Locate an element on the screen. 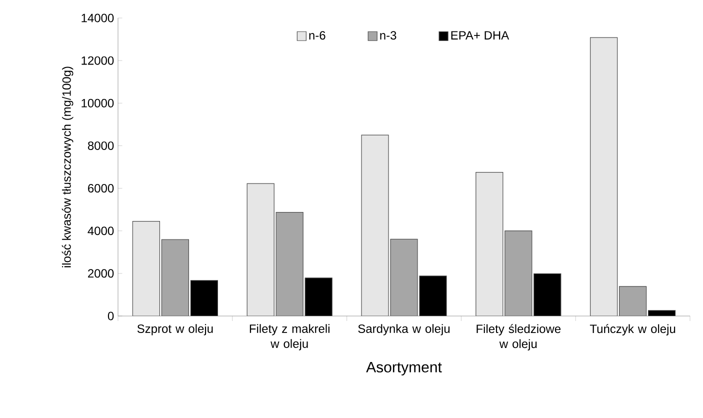 Image resolution: width=703 pixels, height=418 pixels. x-tick-label: Tuńczyk w oleju is located at coordinates (633, 330).